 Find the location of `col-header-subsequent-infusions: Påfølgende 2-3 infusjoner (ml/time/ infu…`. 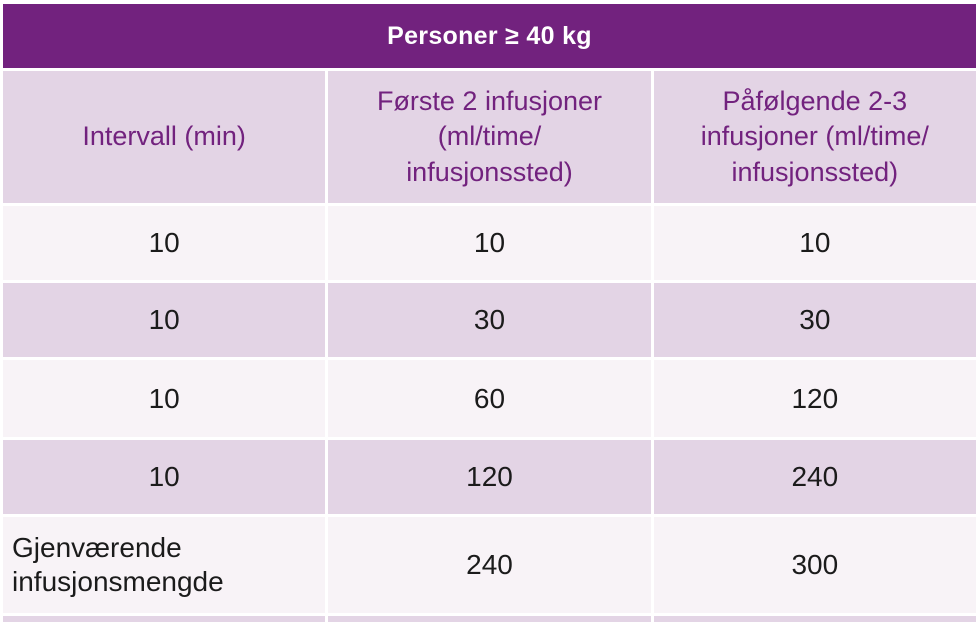

col-header-subsequent-infusions: Påfølgende 2-3 infusjoner (ml/time/ infu… is located at coordinates (814, 137).